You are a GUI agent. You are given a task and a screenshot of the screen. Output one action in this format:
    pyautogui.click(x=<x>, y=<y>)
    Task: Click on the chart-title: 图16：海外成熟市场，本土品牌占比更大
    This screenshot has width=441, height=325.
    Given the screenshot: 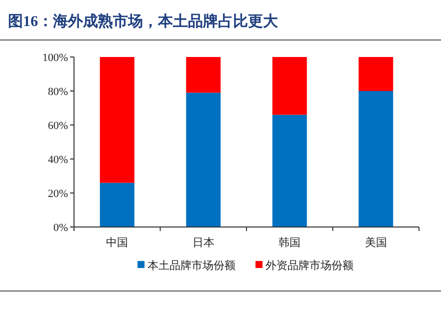 What is the action you would take?
    pyautogui.click(x=143, y=21)
    